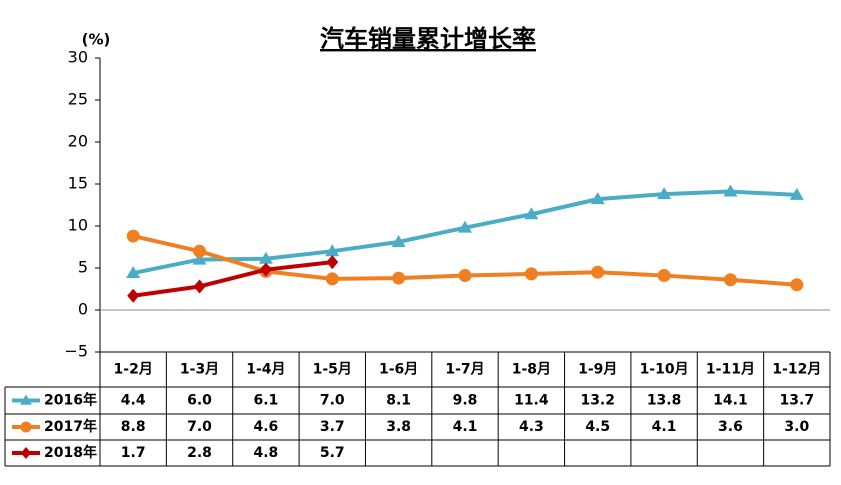  Describe the element at coordinates (664, 401) in the screenshot. I see `data-label: 13.8` at that location.